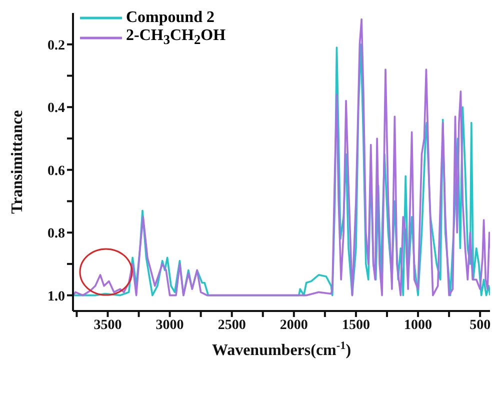 Image resolution: width=492 pixels, height=408 pixels. What do you see at coordinates (480, 325) in the screenshot?
I see `x-tick-label: 500` at bounding box center [480, 325].